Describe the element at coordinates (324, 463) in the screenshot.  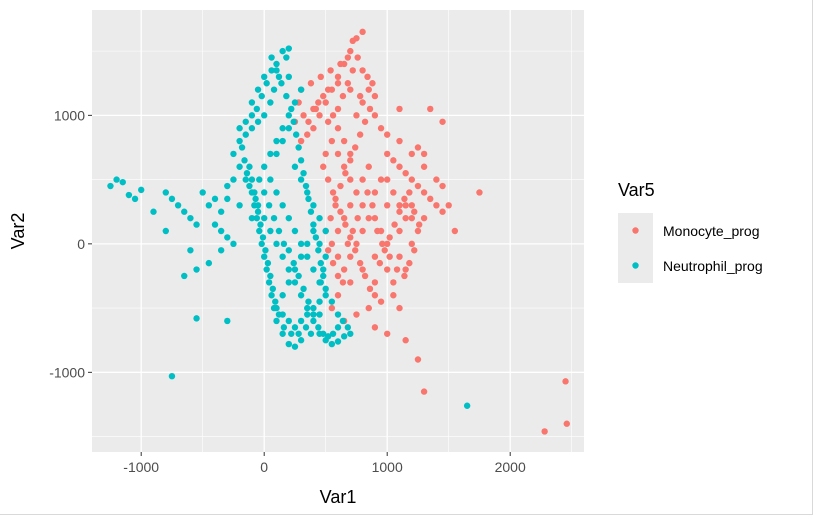
I see `x-axis: -1000 0 1000 2000` at that location.